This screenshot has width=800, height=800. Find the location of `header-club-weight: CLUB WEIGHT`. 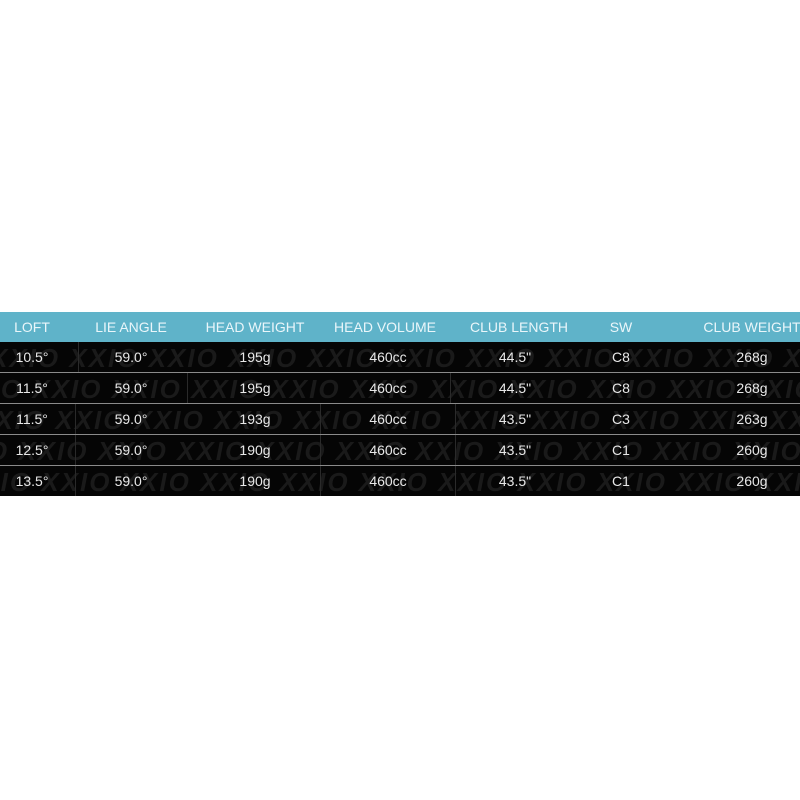

header-club-weight: CLUB WEIGHT is located at coordinates (751, 327).